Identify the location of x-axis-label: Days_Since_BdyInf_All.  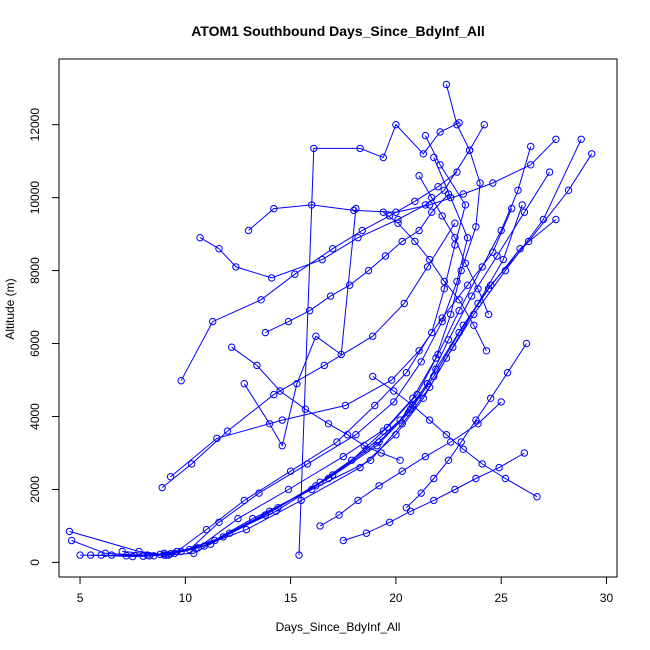
(338, 627).